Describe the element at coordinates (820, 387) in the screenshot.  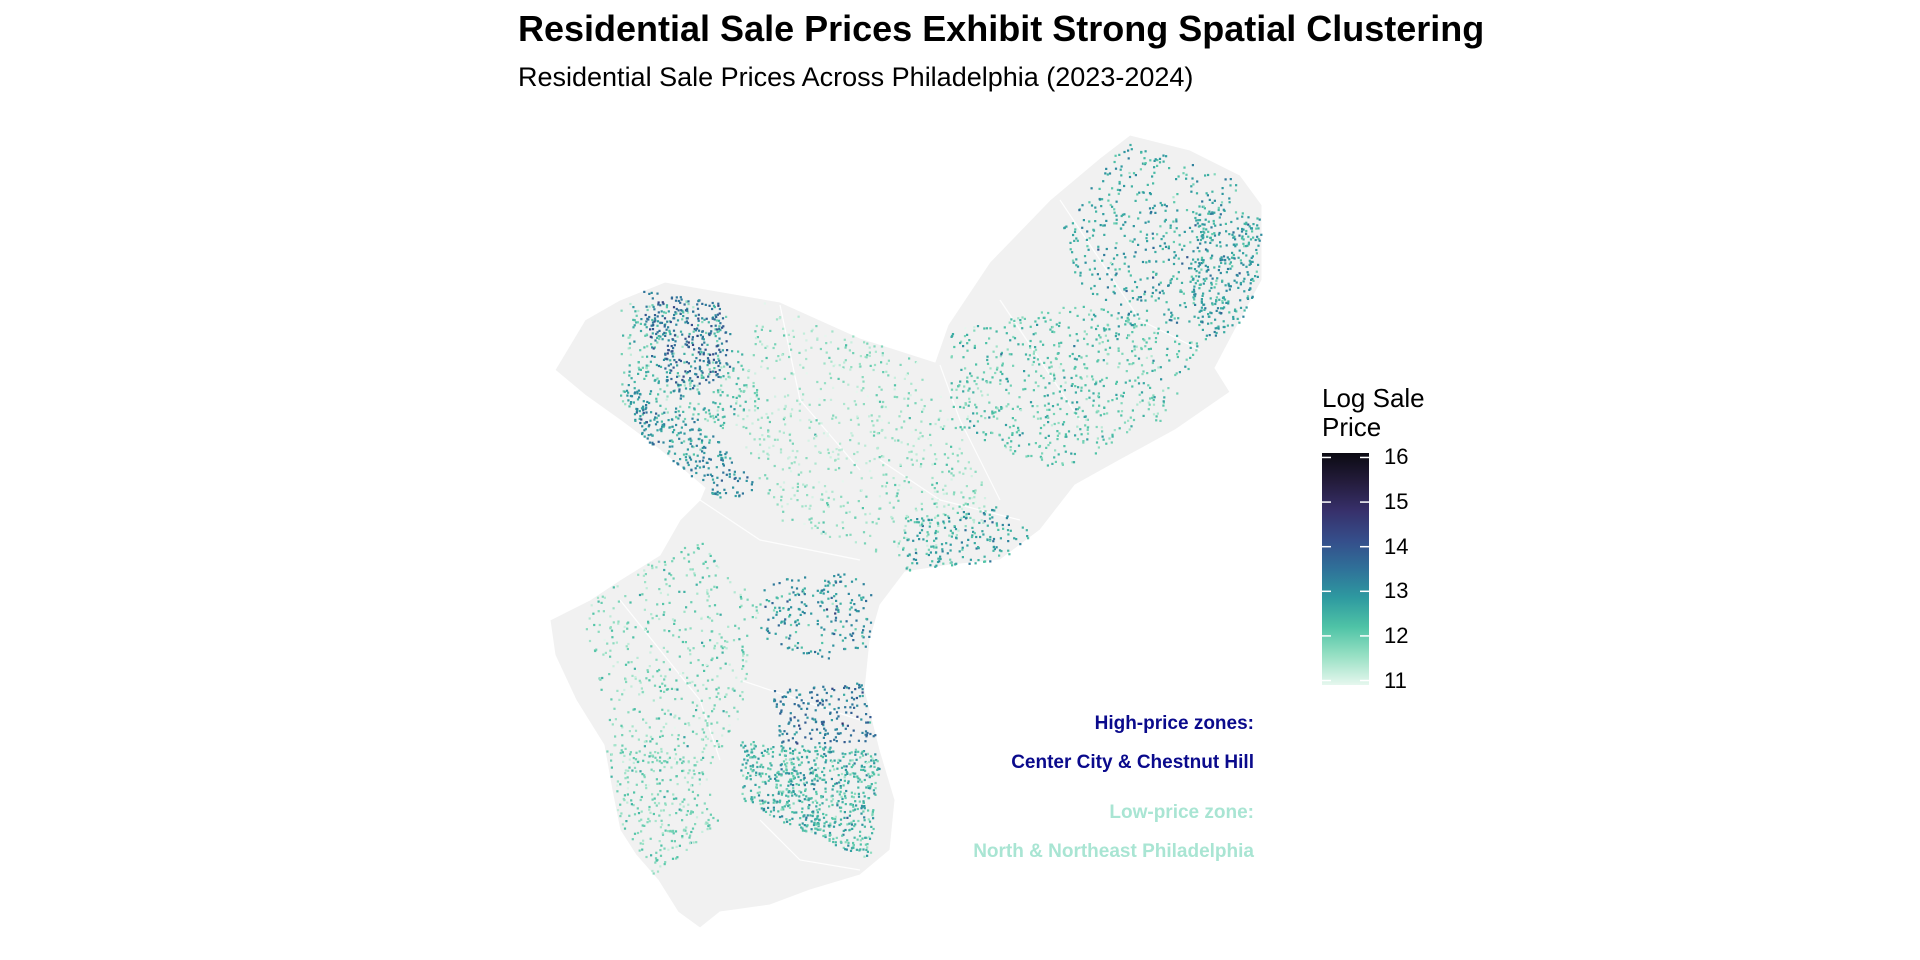
I see `boundary-line` at that location.